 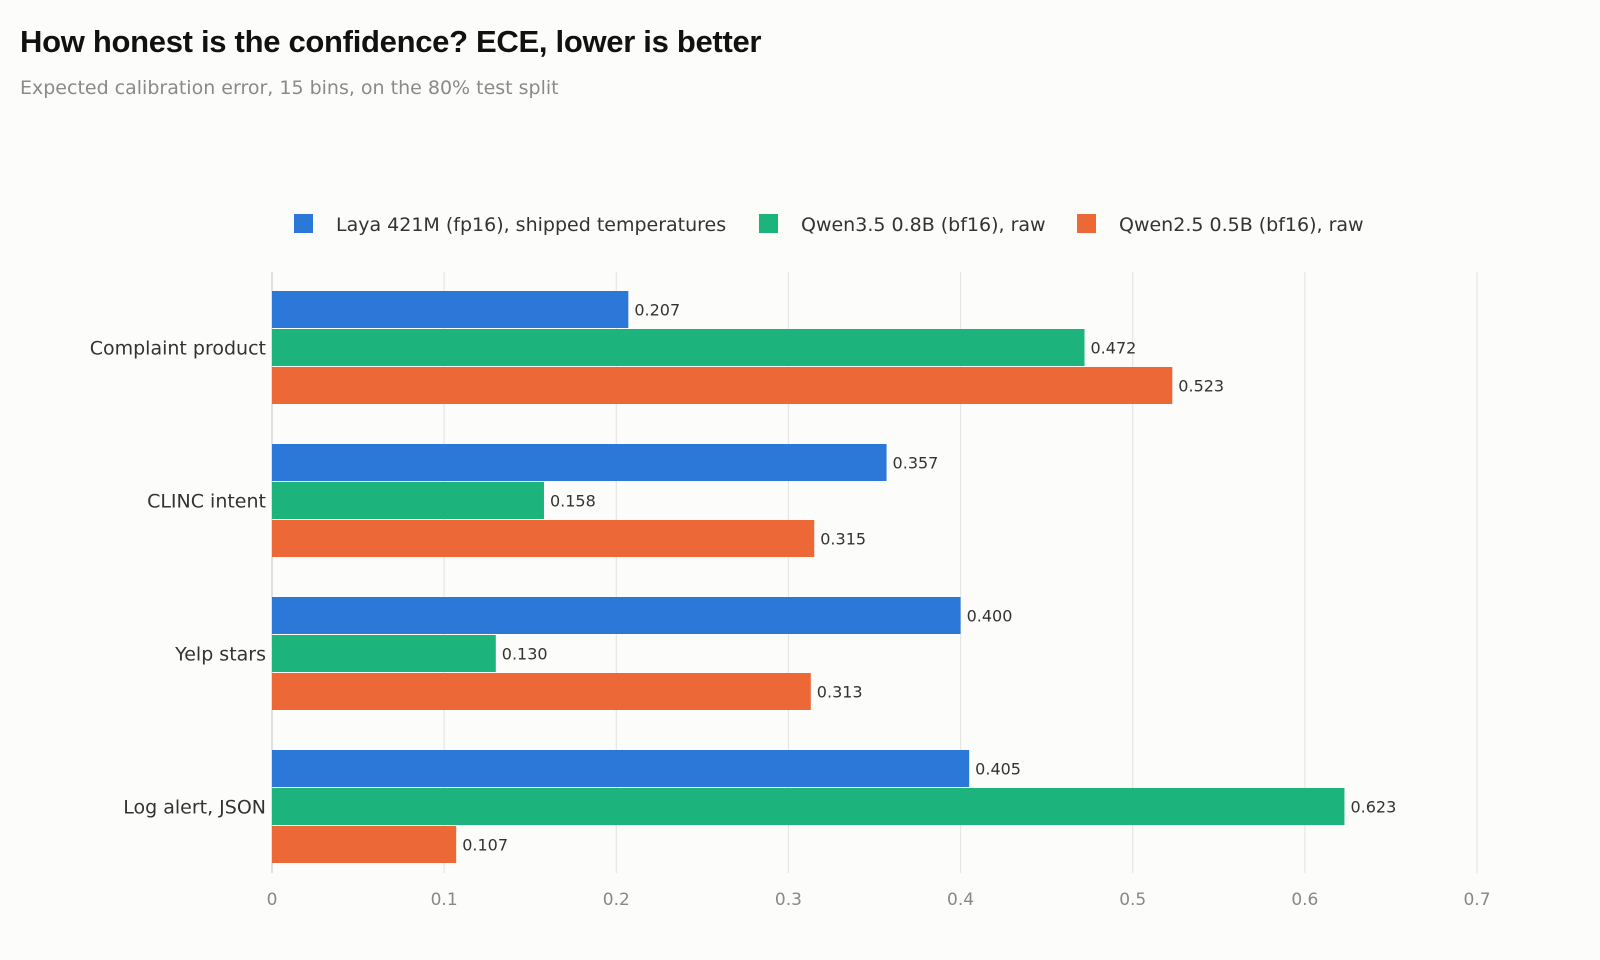 I want to click on legend-label: Laya 421M (fp16), shipped temperatures, so click(x=531, y=225).